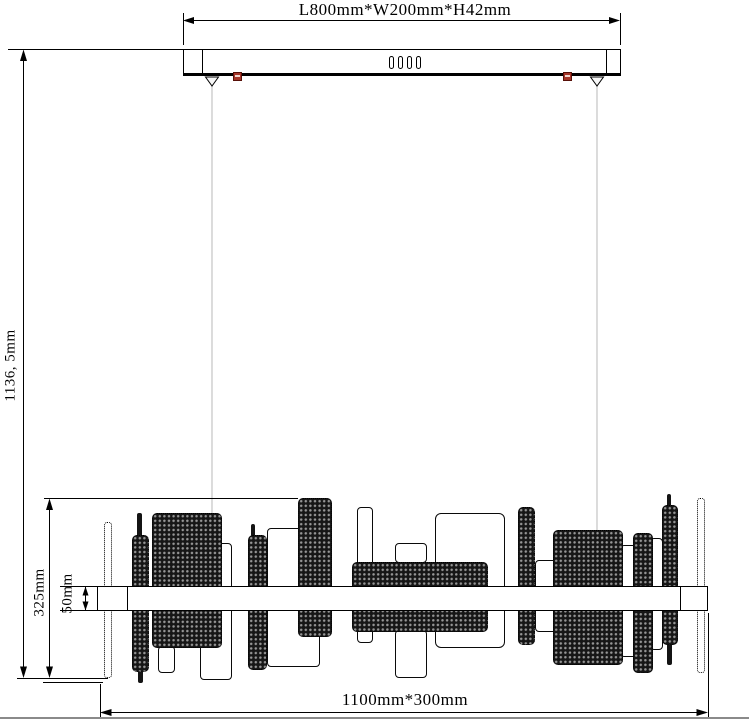 The height and width of the screenshot is (720, 749). I want to click on dimension-label-body-size: 1100mm*300mm, so click(405, 699).